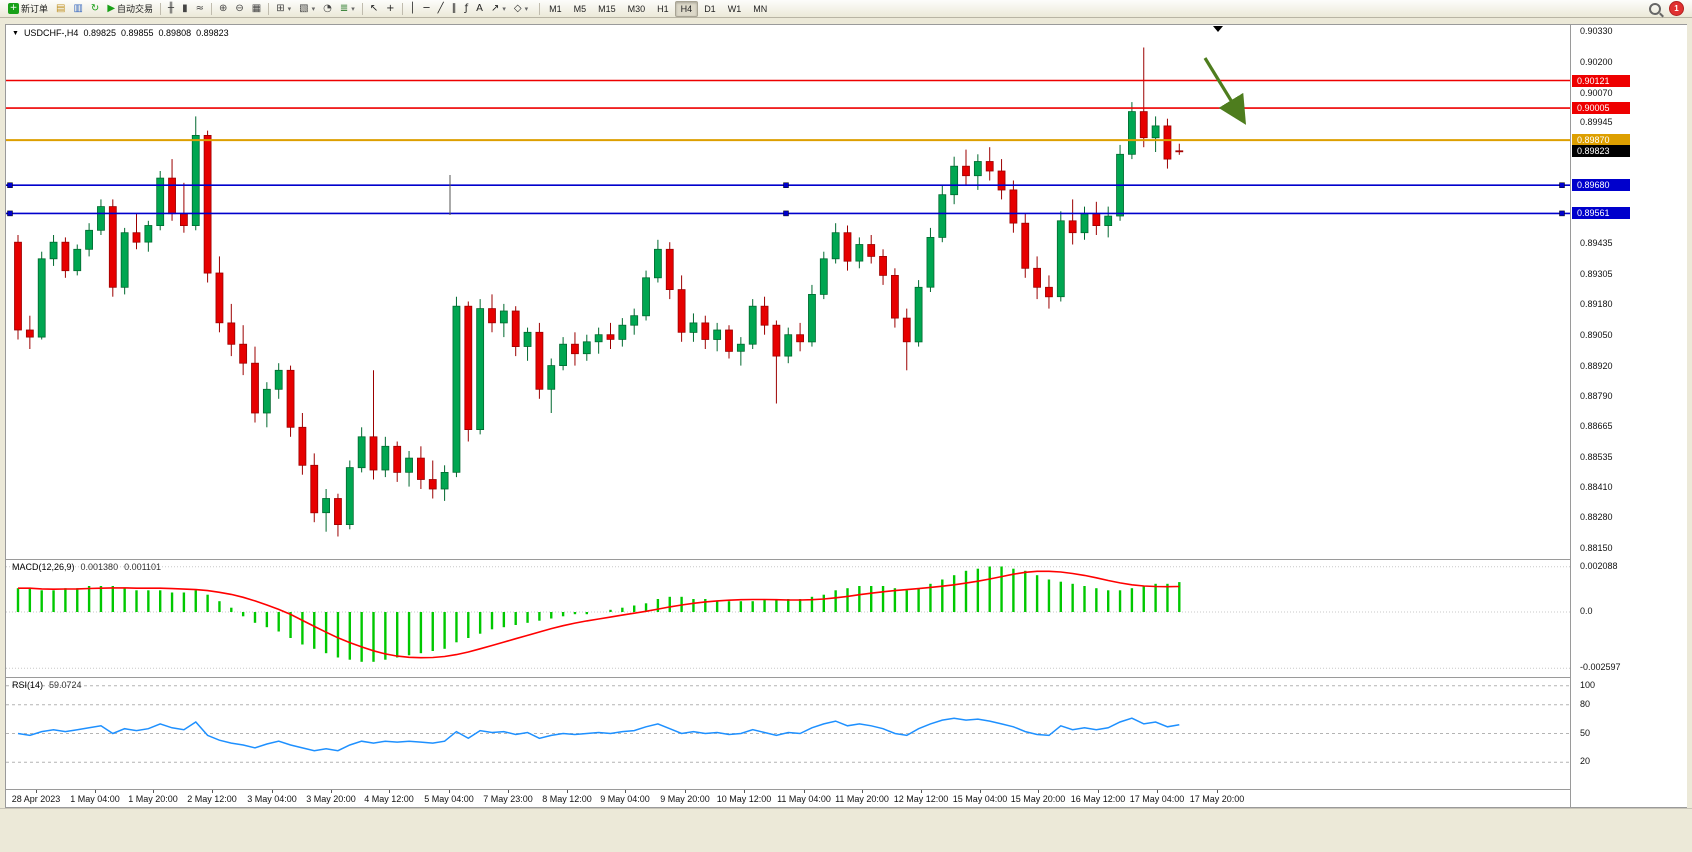 Image resolution: width=1692 pixels, height=852 pixels. Describe the element at coordinates (479, 9) in the screenshot. I see `toolbar-button-text-label: A` at that location.